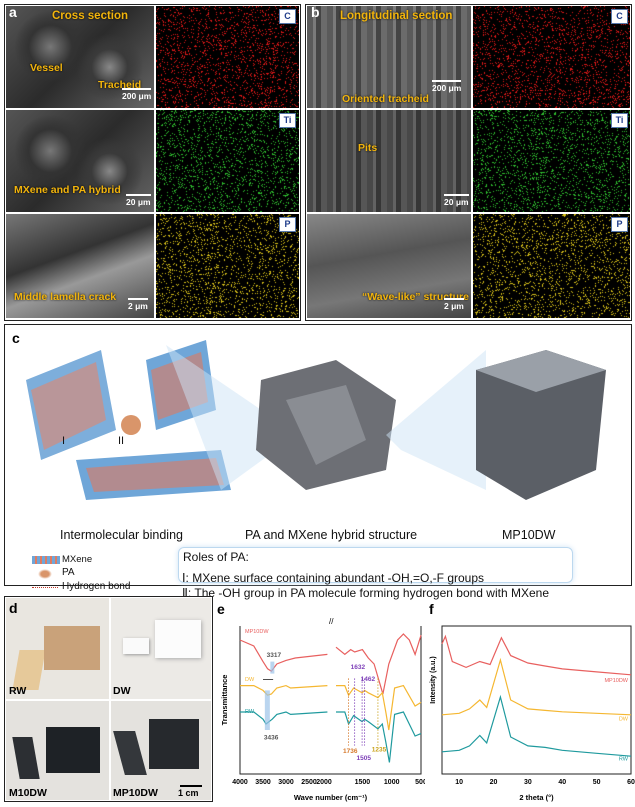  Describe the element at coordinates (528, 782) in the screenshot. I see `x-tick-label: 30` at that location.